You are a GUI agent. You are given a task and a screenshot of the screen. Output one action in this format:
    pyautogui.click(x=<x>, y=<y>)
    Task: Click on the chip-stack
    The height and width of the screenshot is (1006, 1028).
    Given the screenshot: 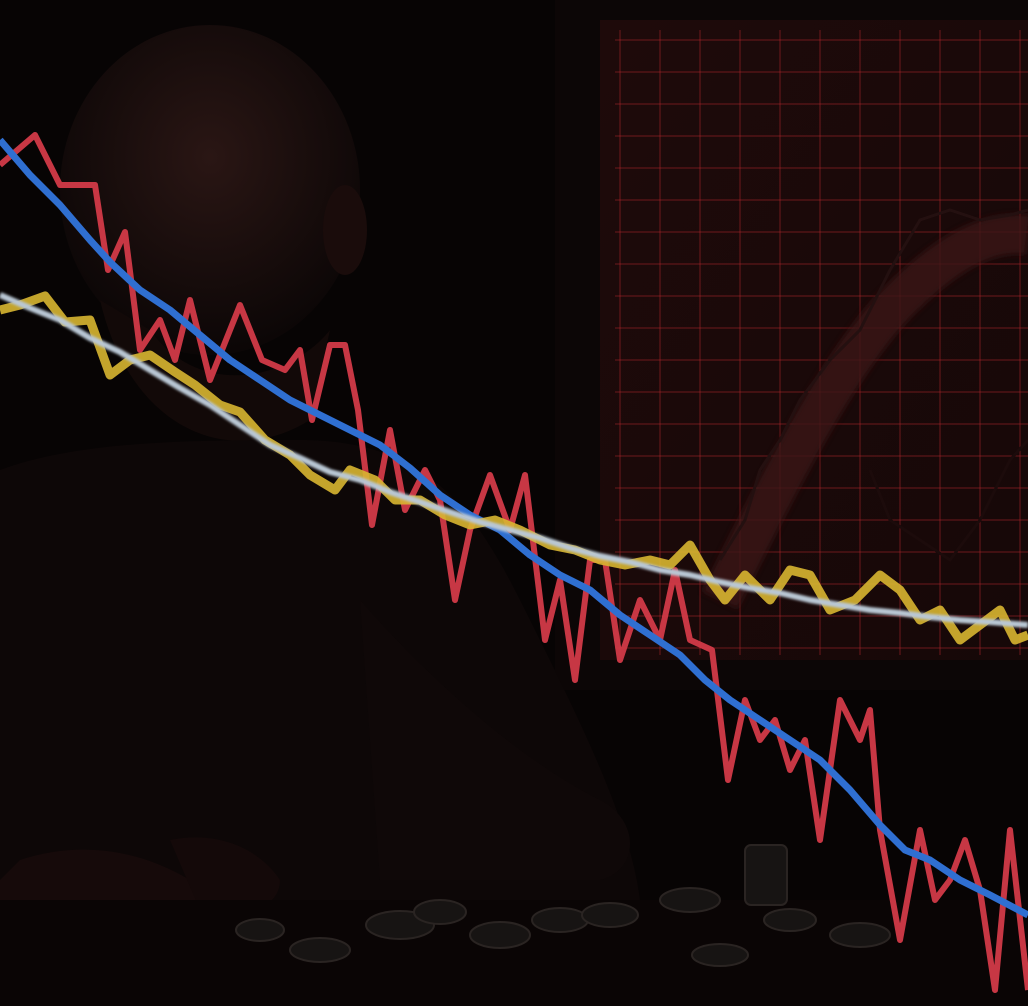 What is the action you would take?
    pyautogui.click(x=766, y=875)
    